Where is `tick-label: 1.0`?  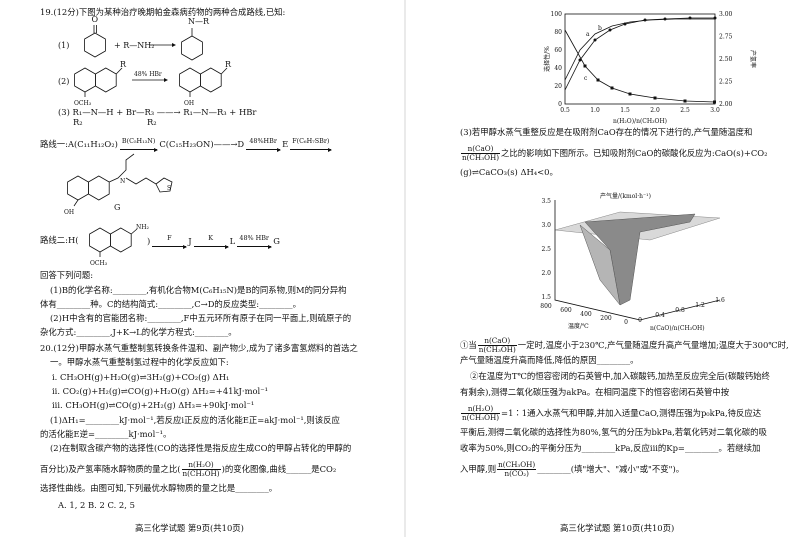 tick-label: 1.0 is located at coordinates (595, 110).